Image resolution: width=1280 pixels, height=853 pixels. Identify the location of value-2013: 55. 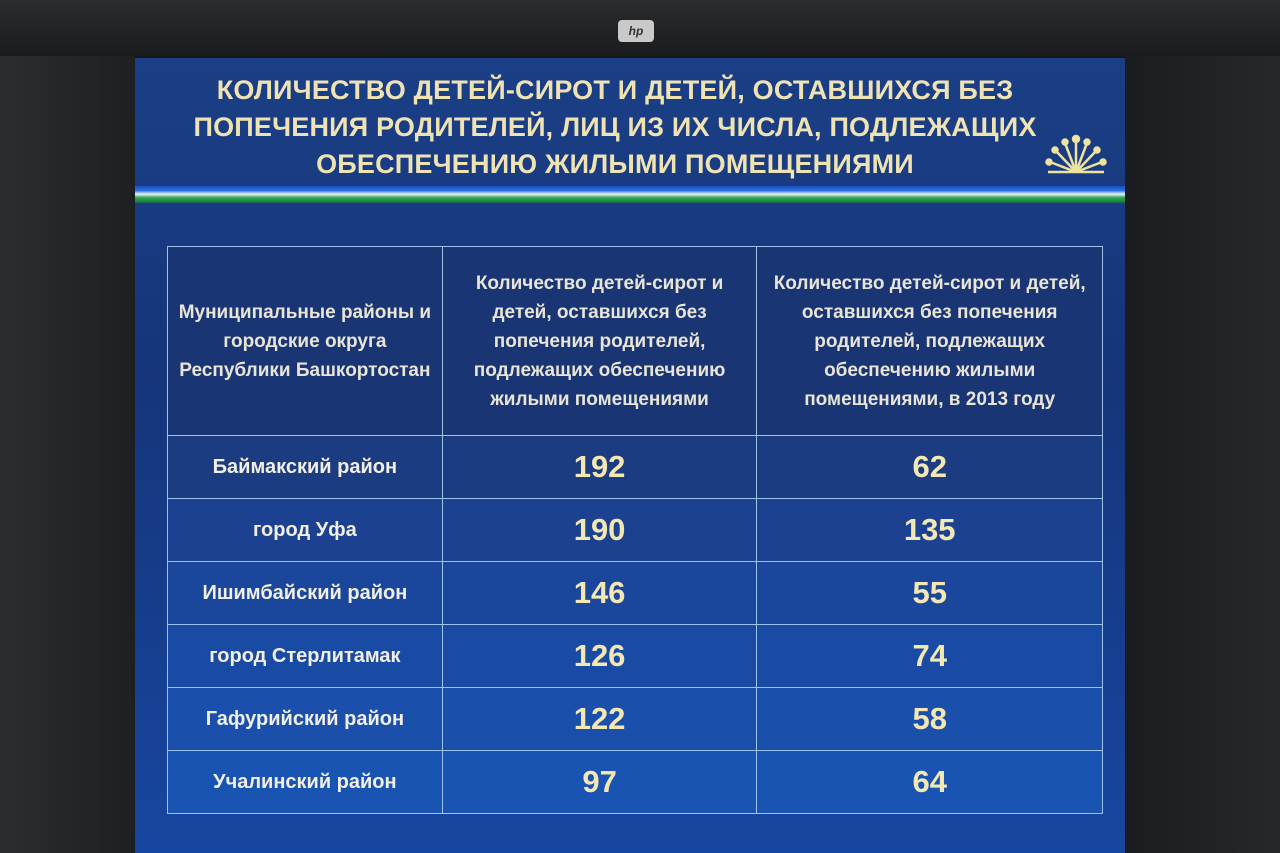
(929, 593).